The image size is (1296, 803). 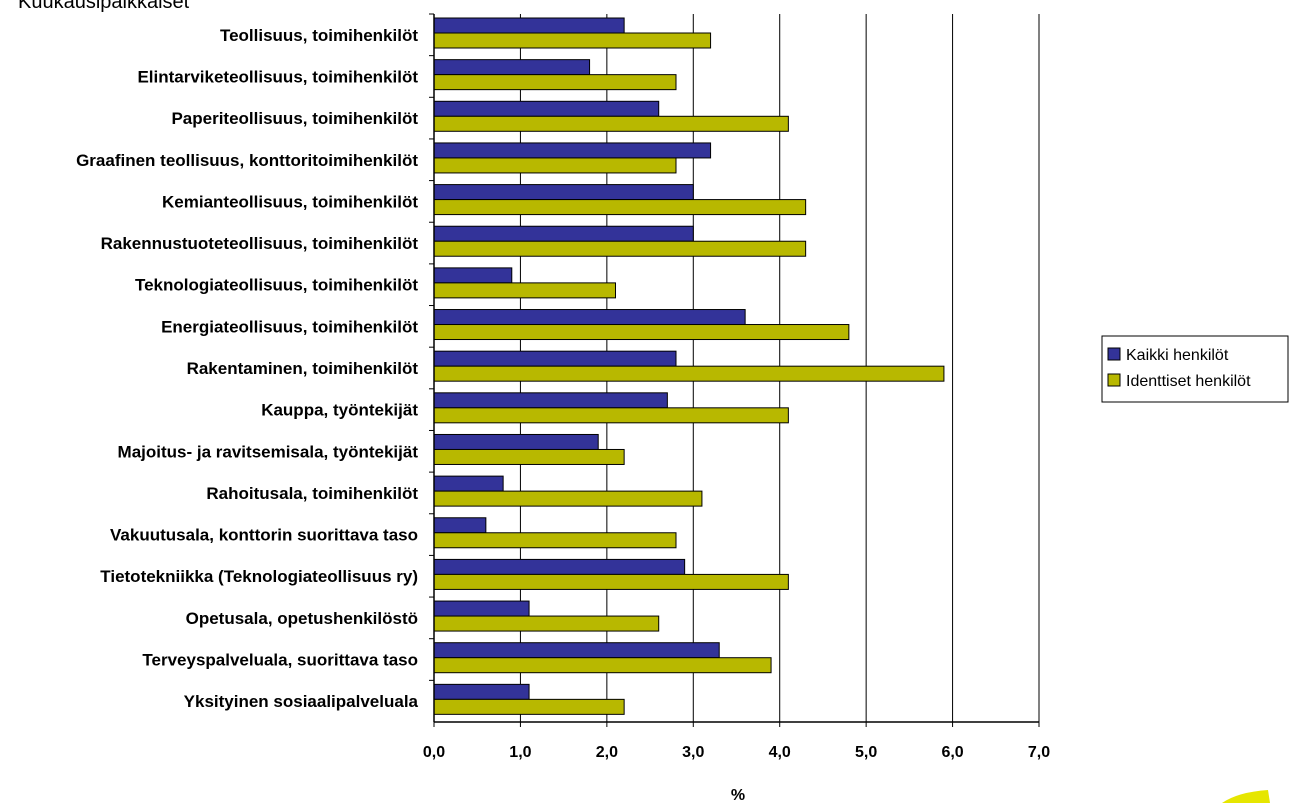 I want to click on x-tick-label: 5,0, so click(x=866, y=752).